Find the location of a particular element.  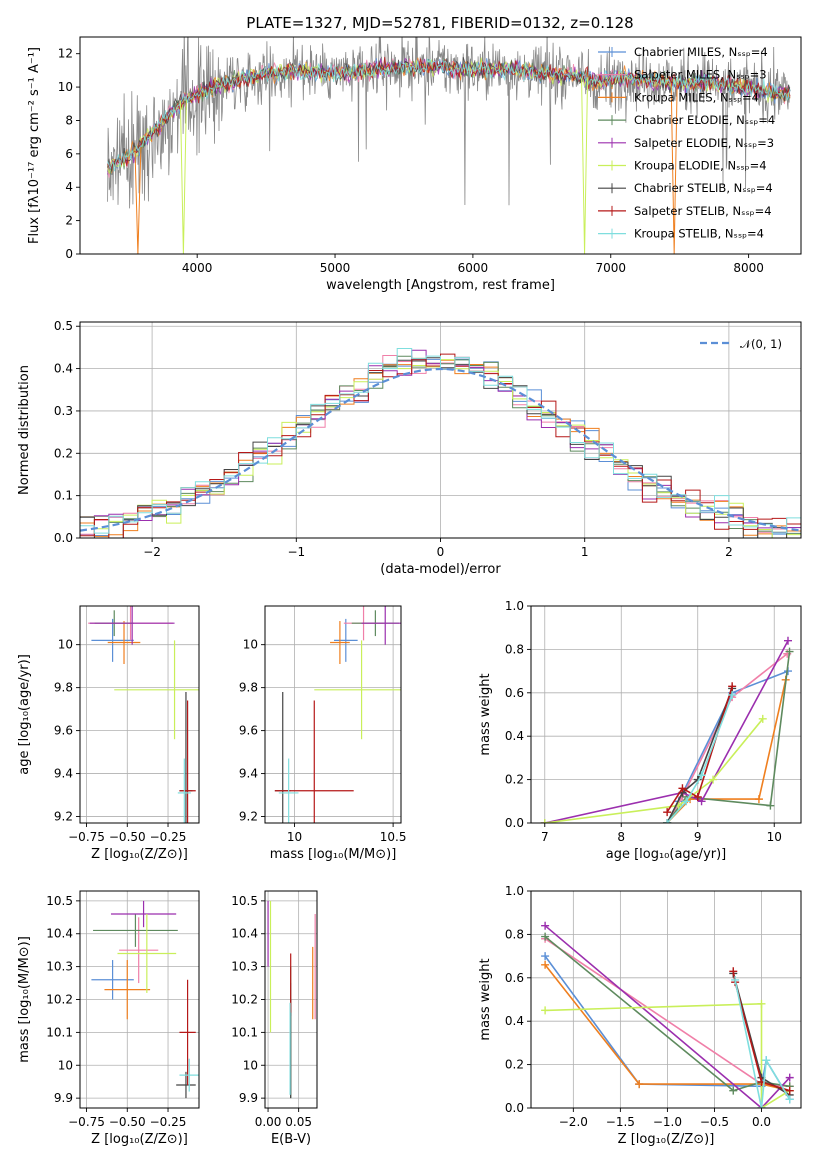

panel-age-vs-mass: 10 10.5 9.2 9.4 9.6 9.8 10 mass [log₁₀(M/M⊙)] is located at coordinates (323, 733).